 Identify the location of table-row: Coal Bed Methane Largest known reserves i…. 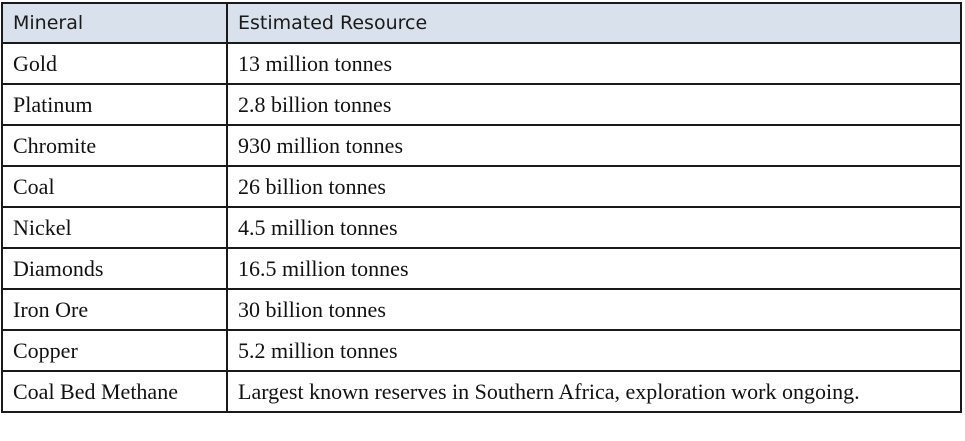
(481, 391).